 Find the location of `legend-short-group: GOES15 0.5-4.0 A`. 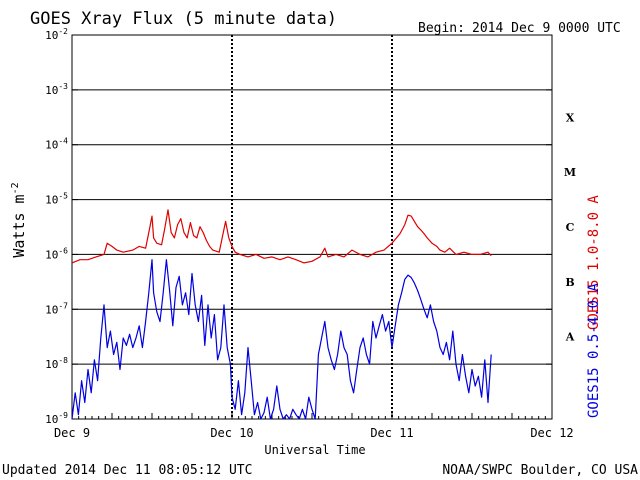

legend-short-group: GOES15 0.5-4.0 A is located at coordinates (594, 350).